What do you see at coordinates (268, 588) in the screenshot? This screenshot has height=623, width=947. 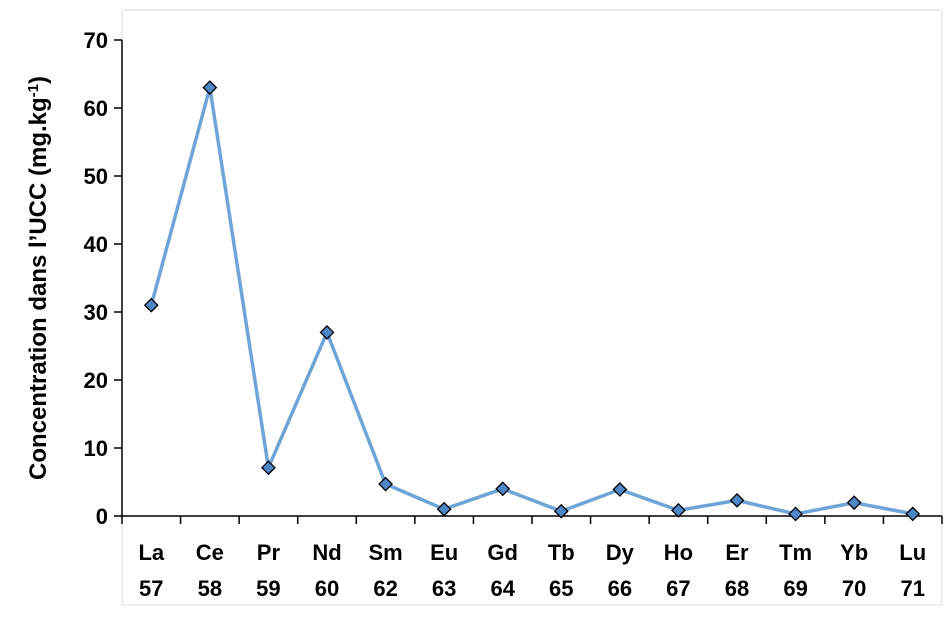 I see `x-tick-label-number: 59` at bounding box center [268, 588].